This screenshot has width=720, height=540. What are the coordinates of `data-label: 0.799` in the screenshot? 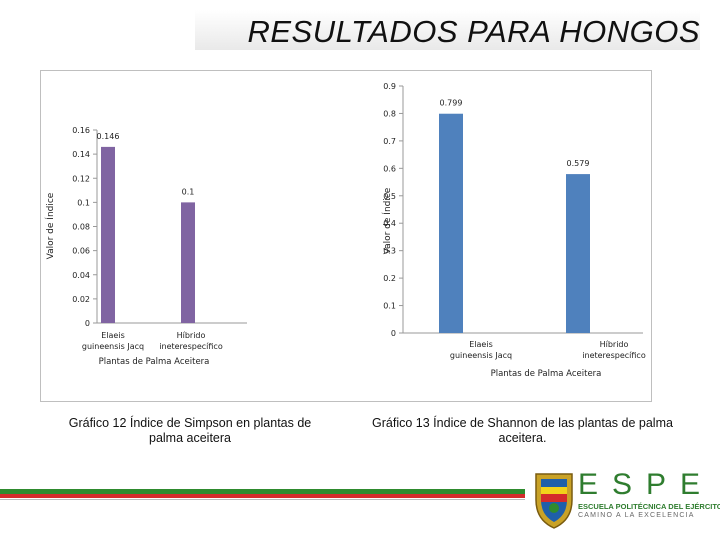 It's located at (451, 103).